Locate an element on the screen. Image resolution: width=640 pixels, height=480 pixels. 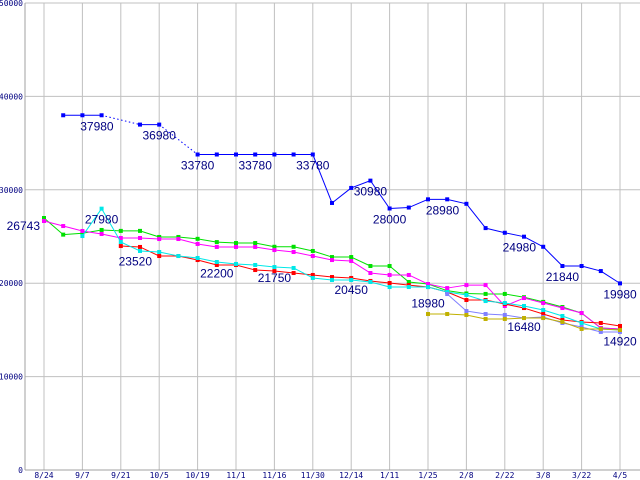
series-olive is located at coordinates (524, 322).